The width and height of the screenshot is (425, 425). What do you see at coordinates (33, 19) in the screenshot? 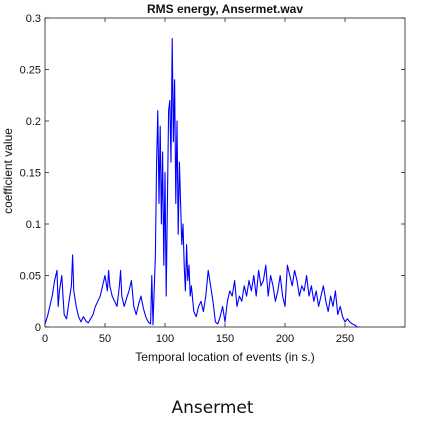
I see `y-tick-label-6: 0.3` at bounding box center [33, 19].